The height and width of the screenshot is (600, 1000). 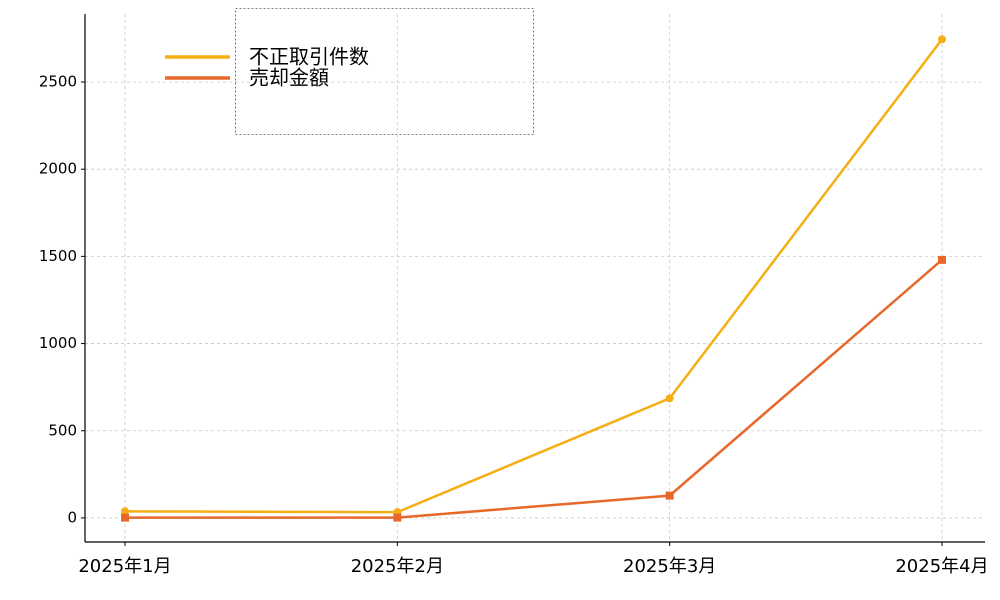 I want to click on x-tick-label: 2025年4月, so click(x=941, y=566).